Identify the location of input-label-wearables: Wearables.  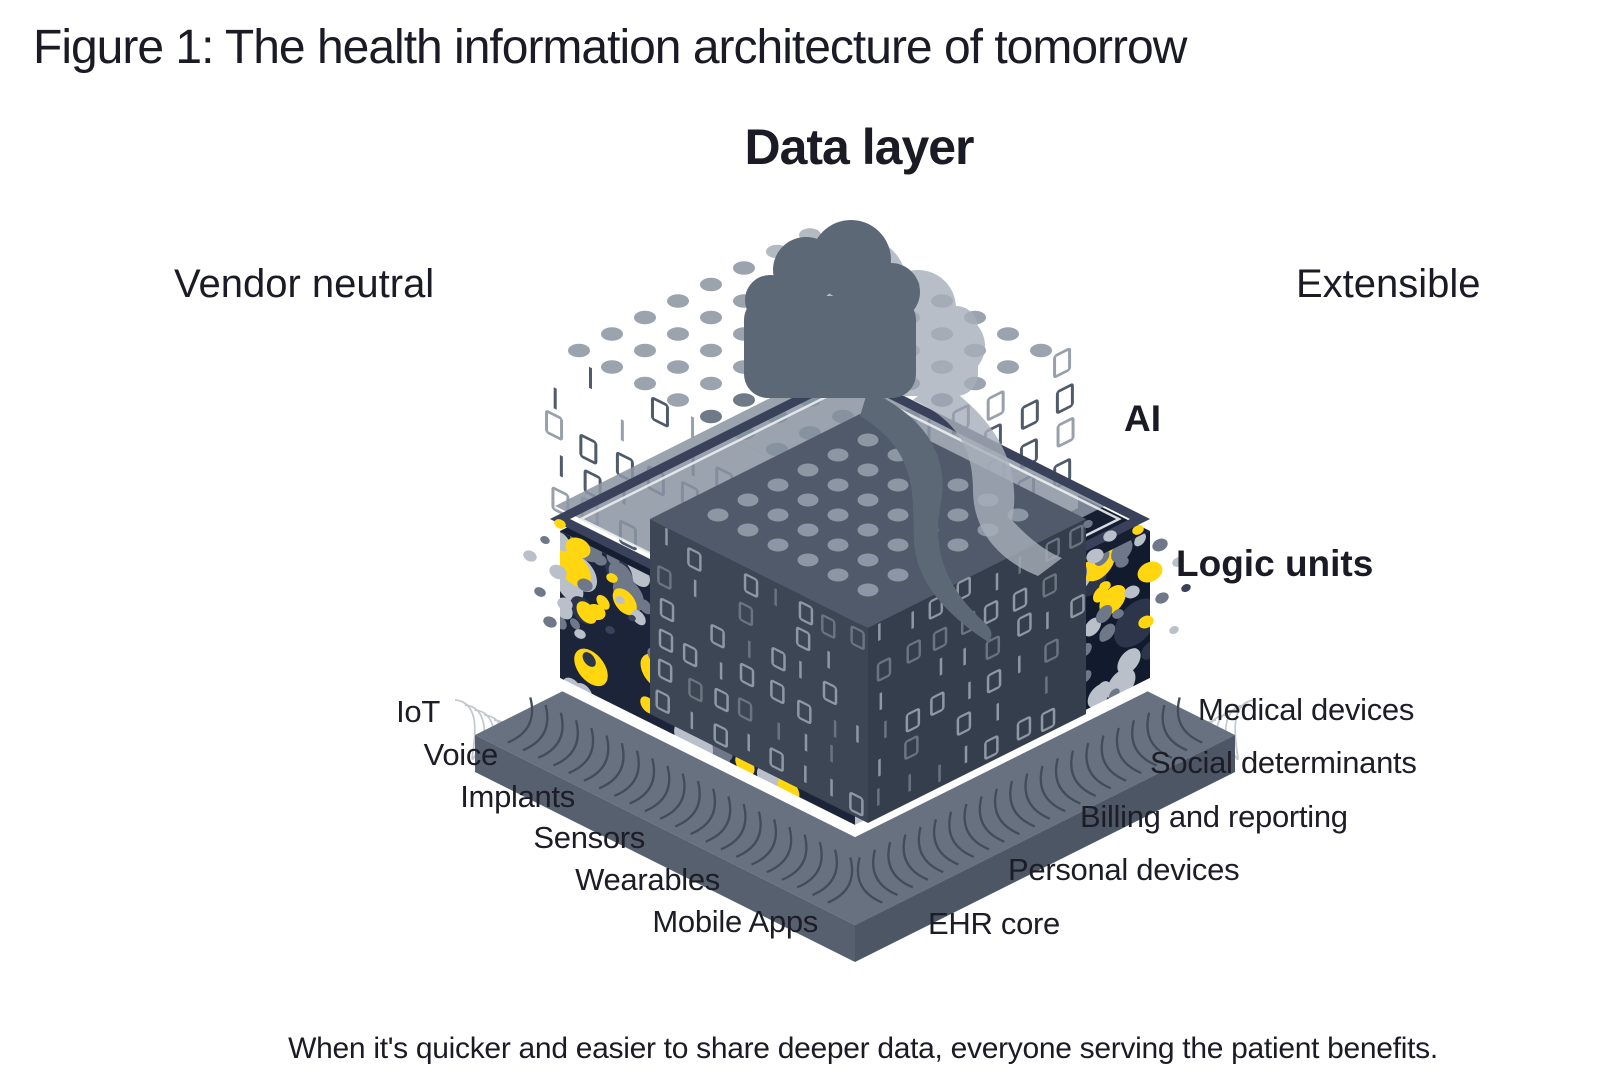
(647, 879).